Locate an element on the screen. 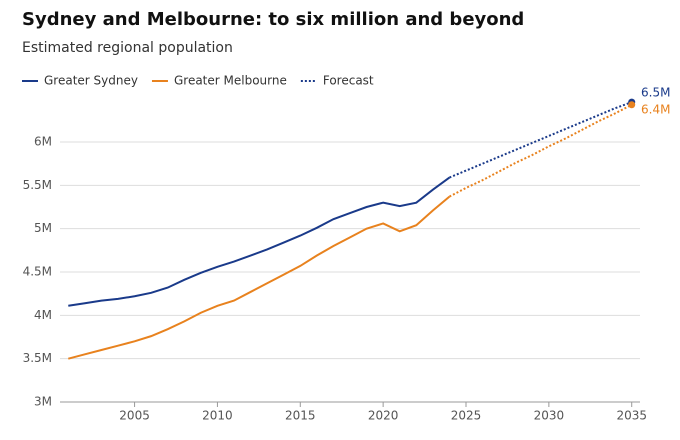  legend-label: Greater Melbourne is located at coordinates (230, 81).